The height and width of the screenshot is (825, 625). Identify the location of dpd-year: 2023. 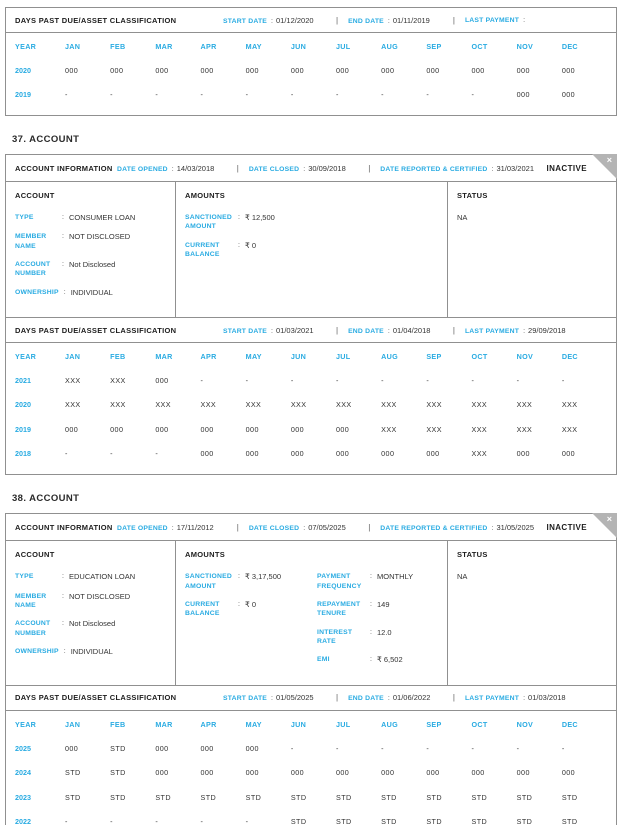
(23, 797).